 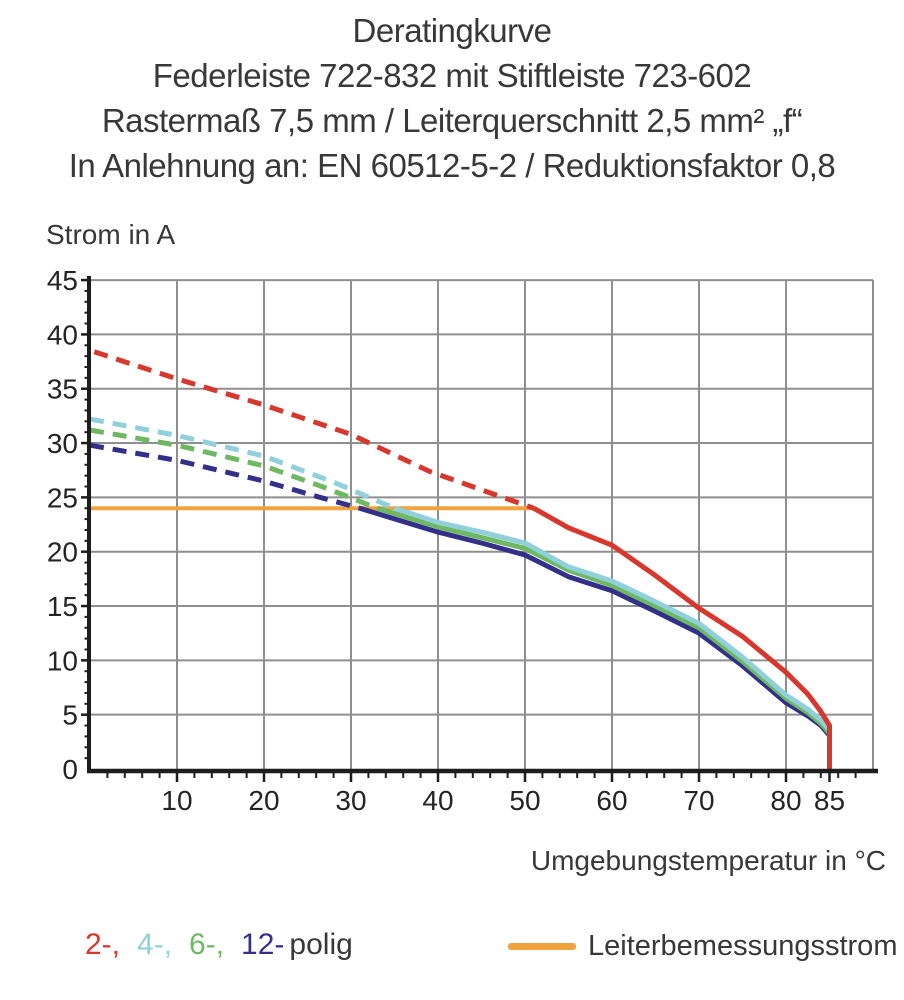 What do you see at coordinates (682, 637) in the screenshot?
I see `series-2-polig` at bounding box center [682, 637].